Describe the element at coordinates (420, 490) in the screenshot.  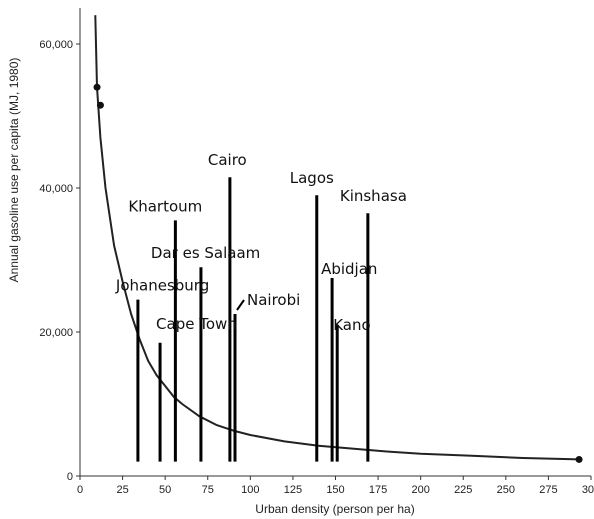
I see `x-tick-label: 200` at that location.